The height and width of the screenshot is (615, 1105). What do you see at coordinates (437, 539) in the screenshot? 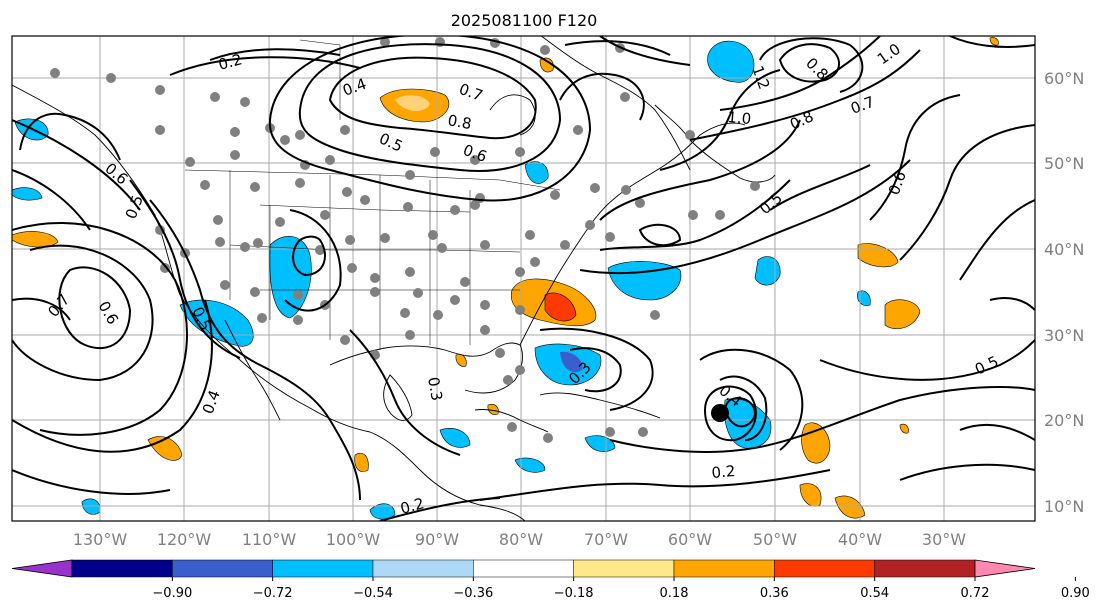
I see `lon-label: 90°W` at bounding box center [437, 539].